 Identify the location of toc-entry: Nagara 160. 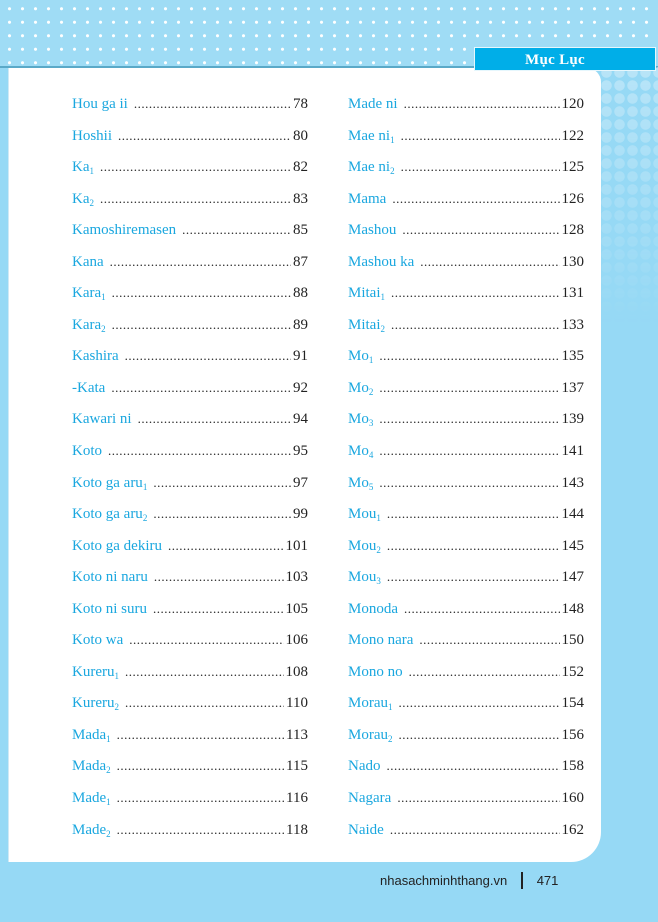
(466, 806).